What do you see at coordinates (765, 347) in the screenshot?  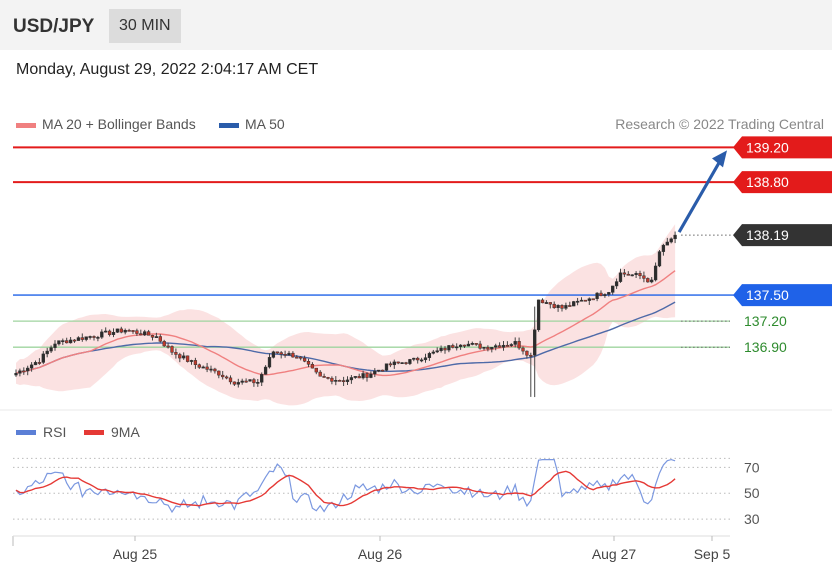 I see `level-136-90-label: 136.90` at bounding box center [765, 347].